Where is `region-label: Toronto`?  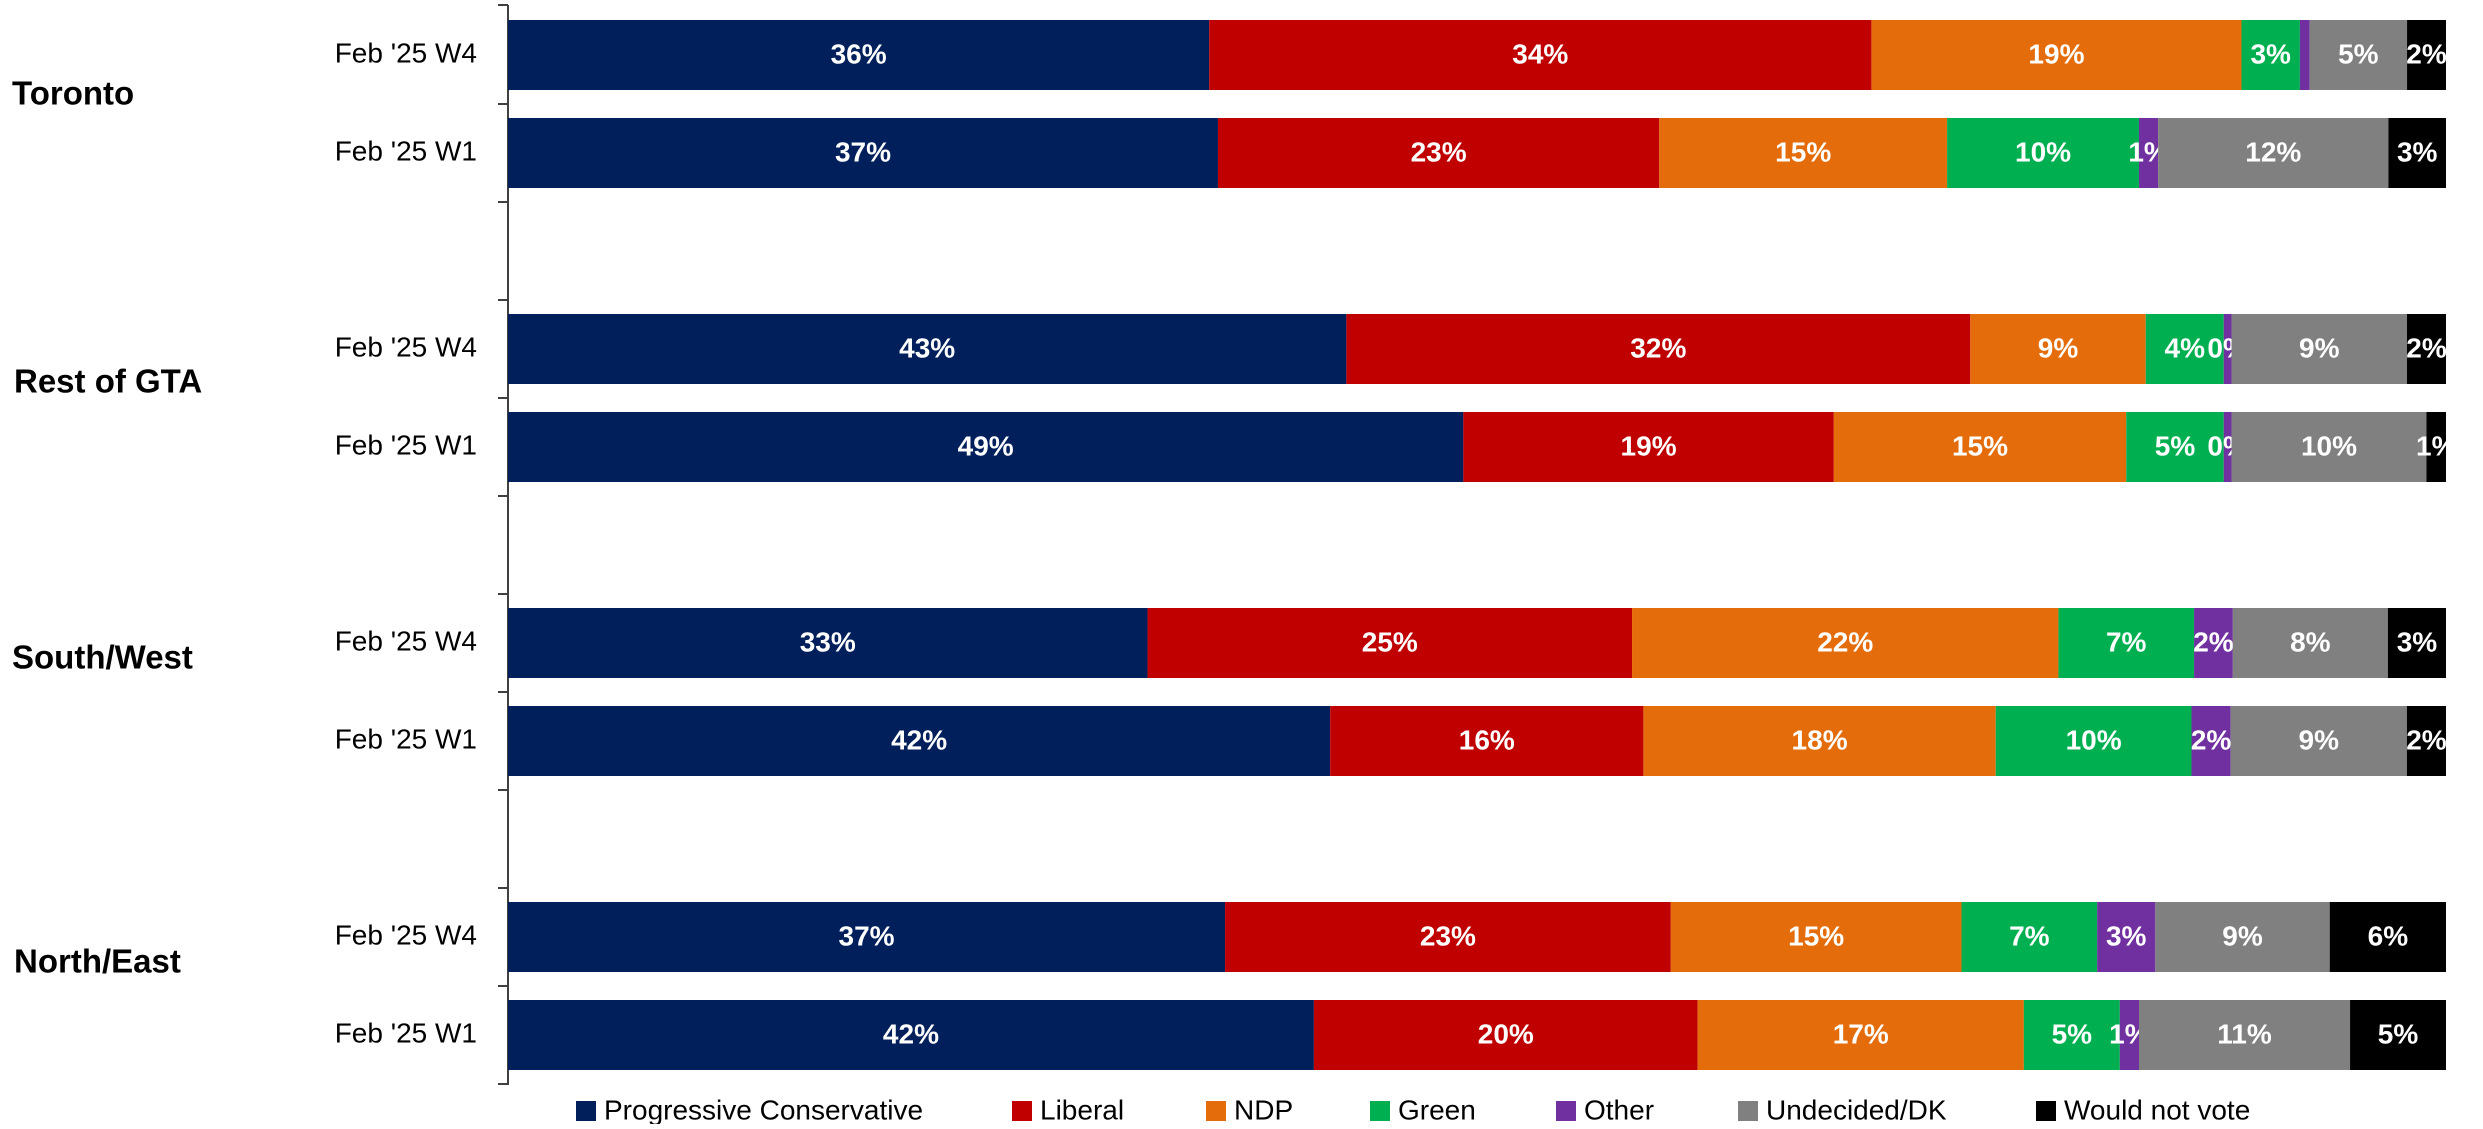 region-label: Toronto is located at coordinates (73, 93).